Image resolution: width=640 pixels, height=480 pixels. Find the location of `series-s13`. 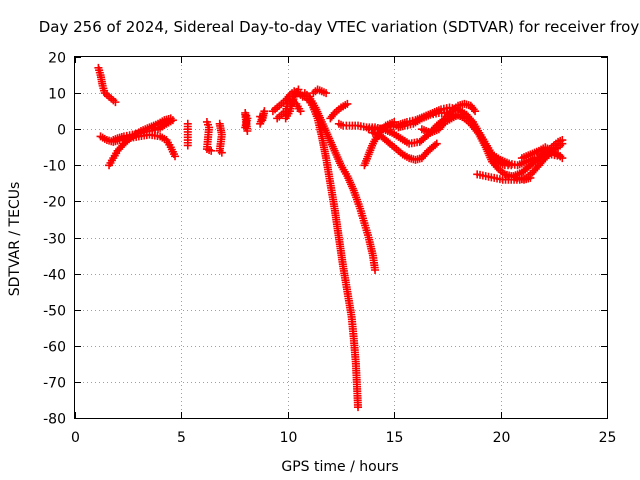

series-s13 is located at coordinates (328, 250).